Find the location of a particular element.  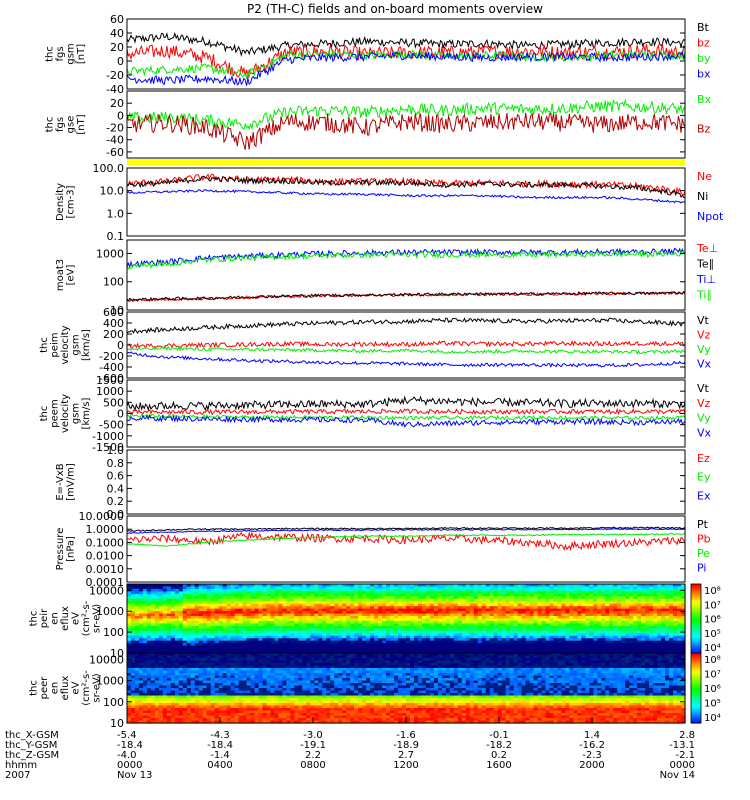

legend-label: Ez is located at coordinates (703, 458).